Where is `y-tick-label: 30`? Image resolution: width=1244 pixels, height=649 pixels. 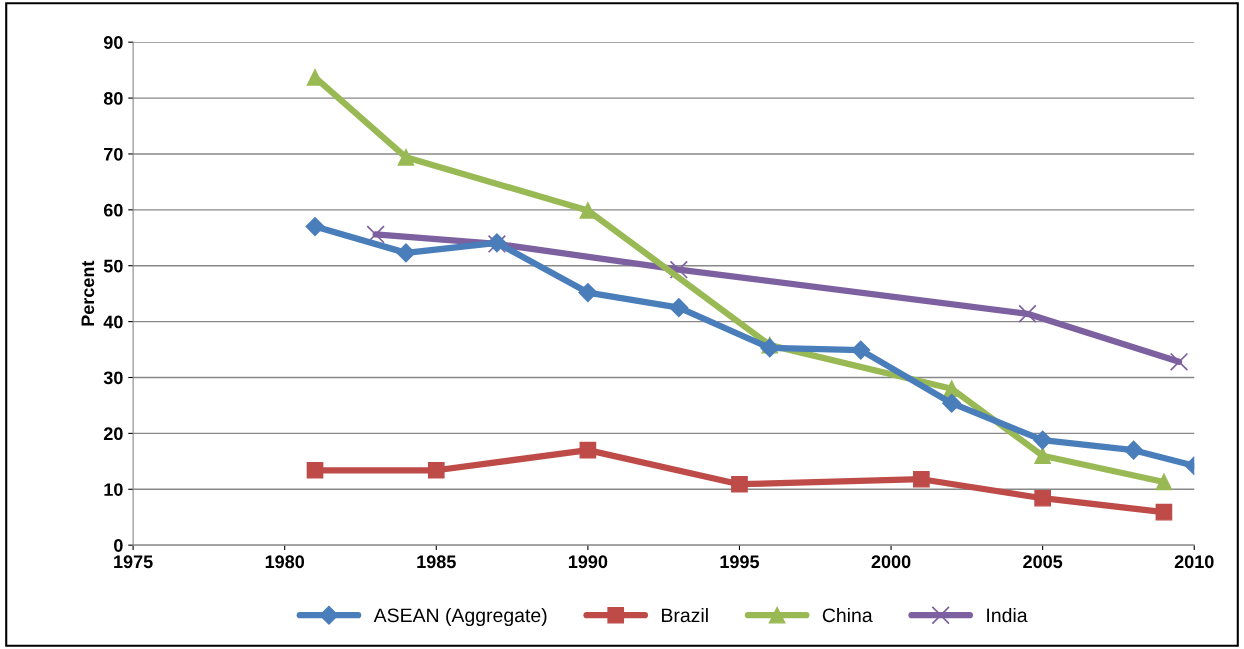 y-tick-label: 30 is located at coordinates (113, 378).